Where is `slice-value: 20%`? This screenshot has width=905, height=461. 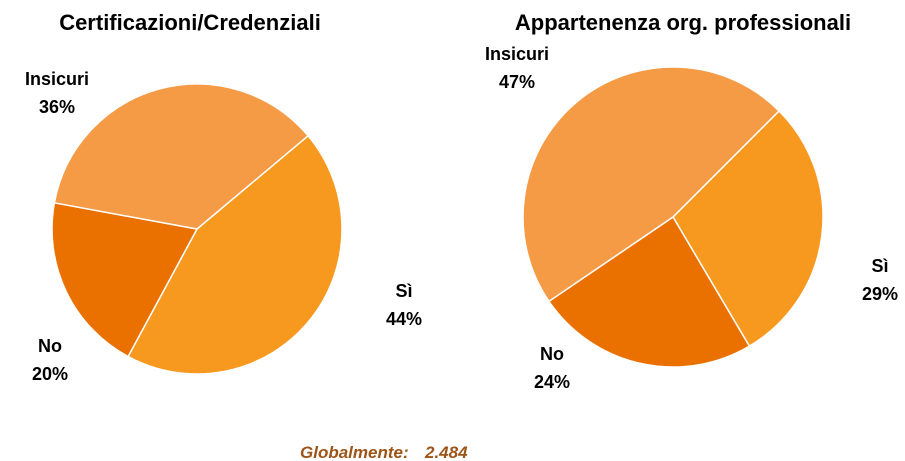 slice-value: 20% is located at coordinates (50, 374).